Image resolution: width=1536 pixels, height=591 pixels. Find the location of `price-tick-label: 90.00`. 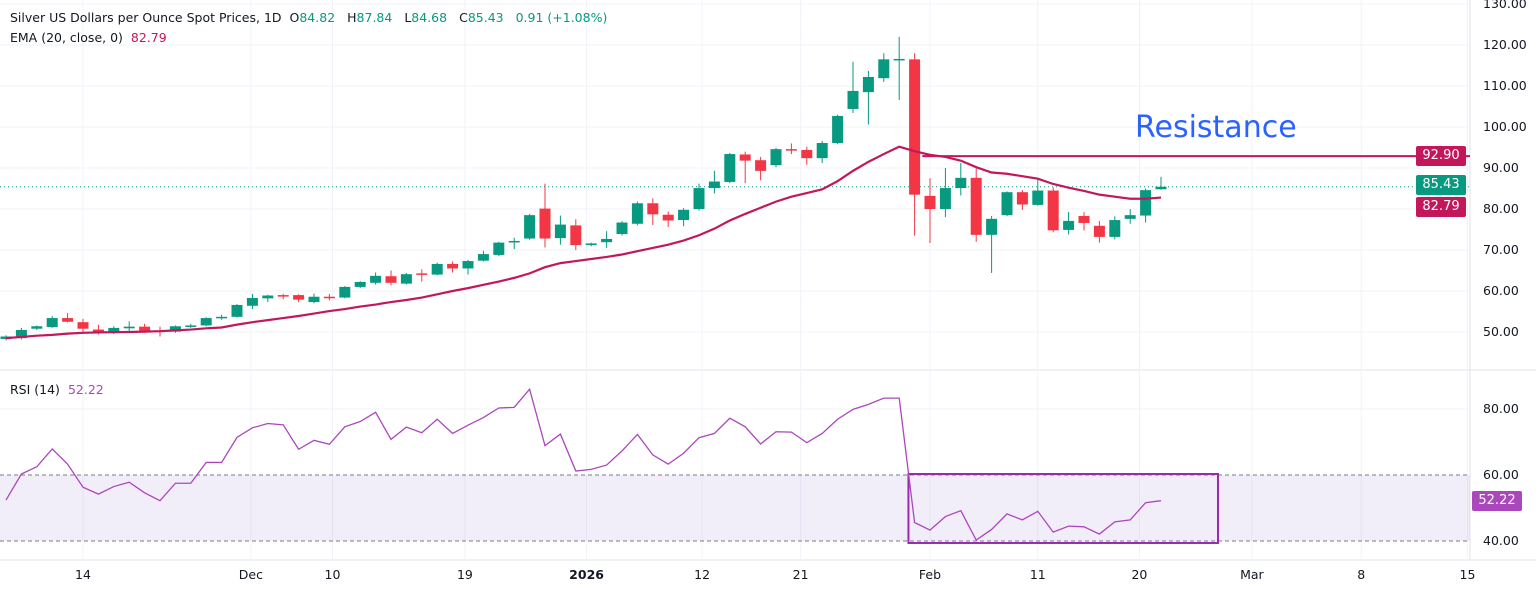

price-tick-label: 90.00 is located at coordinates (1501, 167).